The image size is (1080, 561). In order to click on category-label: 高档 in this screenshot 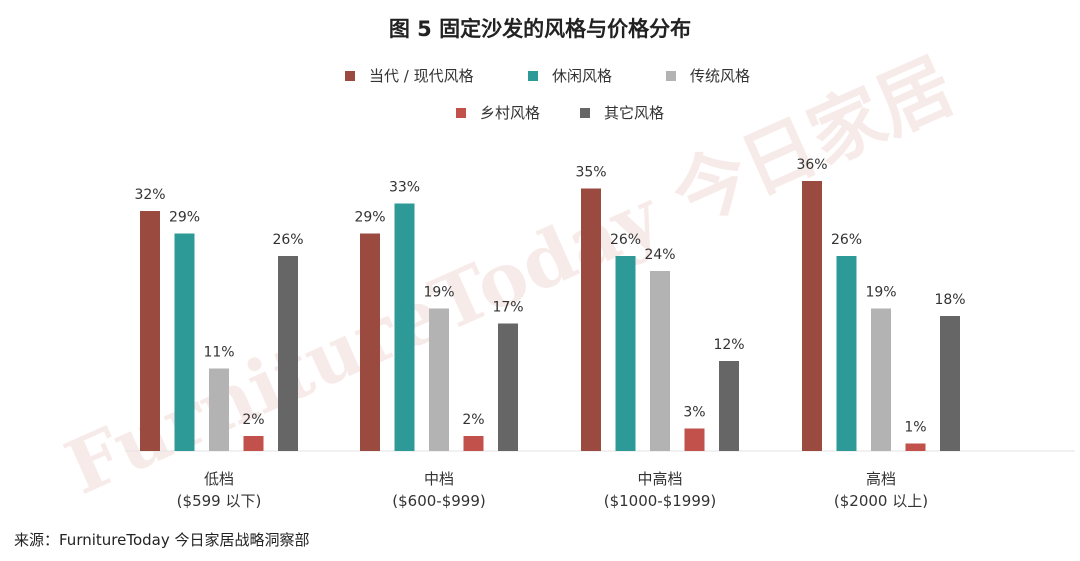, I will do `click(881, 479)`.